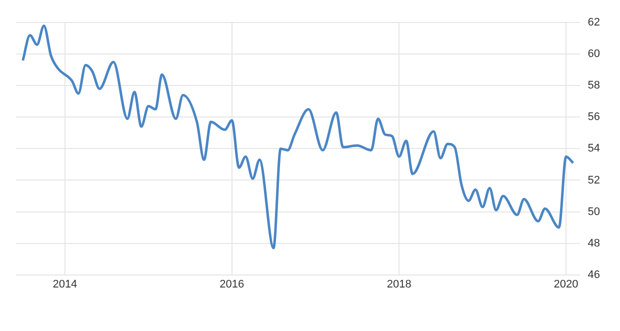  Describe the element at coordinates (65, 284) in the screenshot. I see `x-tick-label: 2014` at that location.